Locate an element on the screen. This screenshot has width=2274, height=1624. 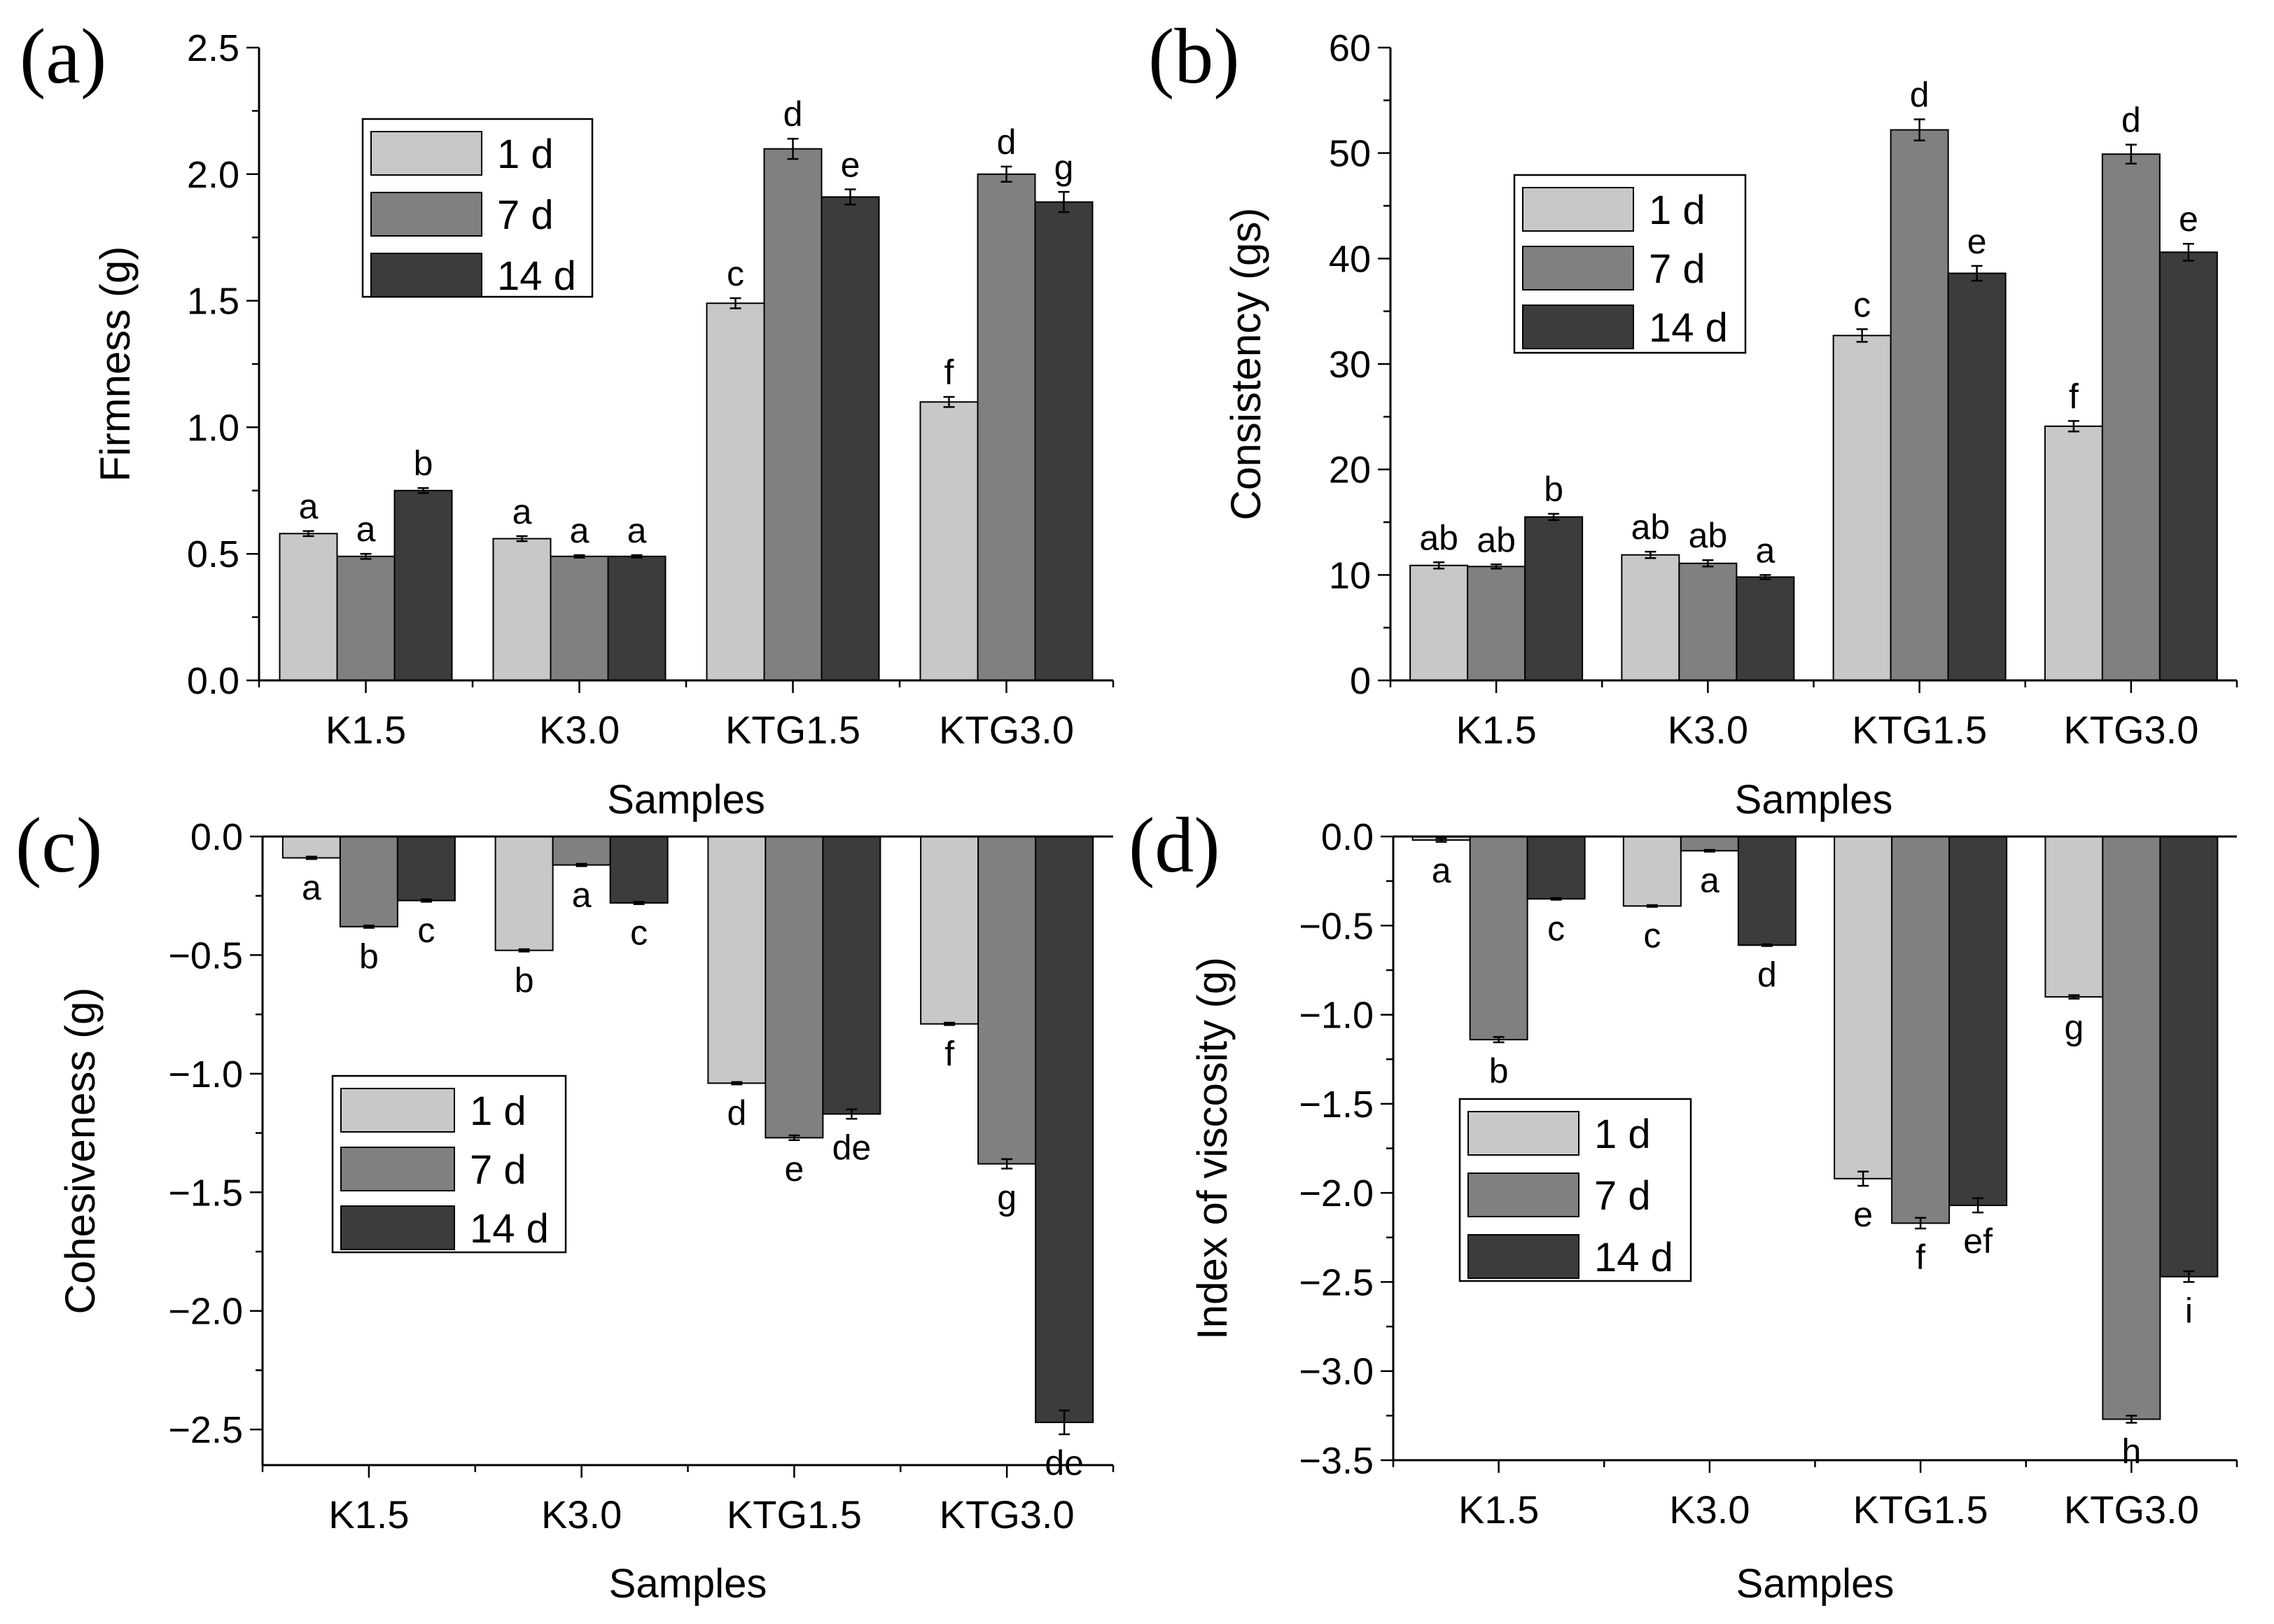
x-tick-label: K1.5 is located at coordinates (1498, 1510).